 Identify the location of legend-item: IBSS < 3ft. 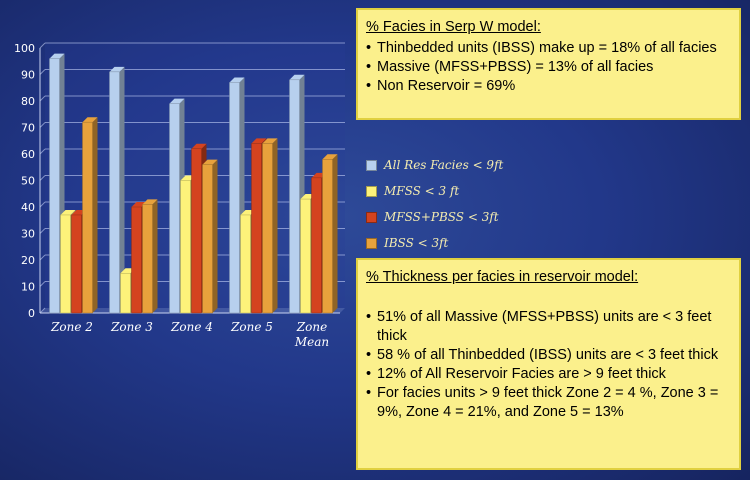
(434, 243).